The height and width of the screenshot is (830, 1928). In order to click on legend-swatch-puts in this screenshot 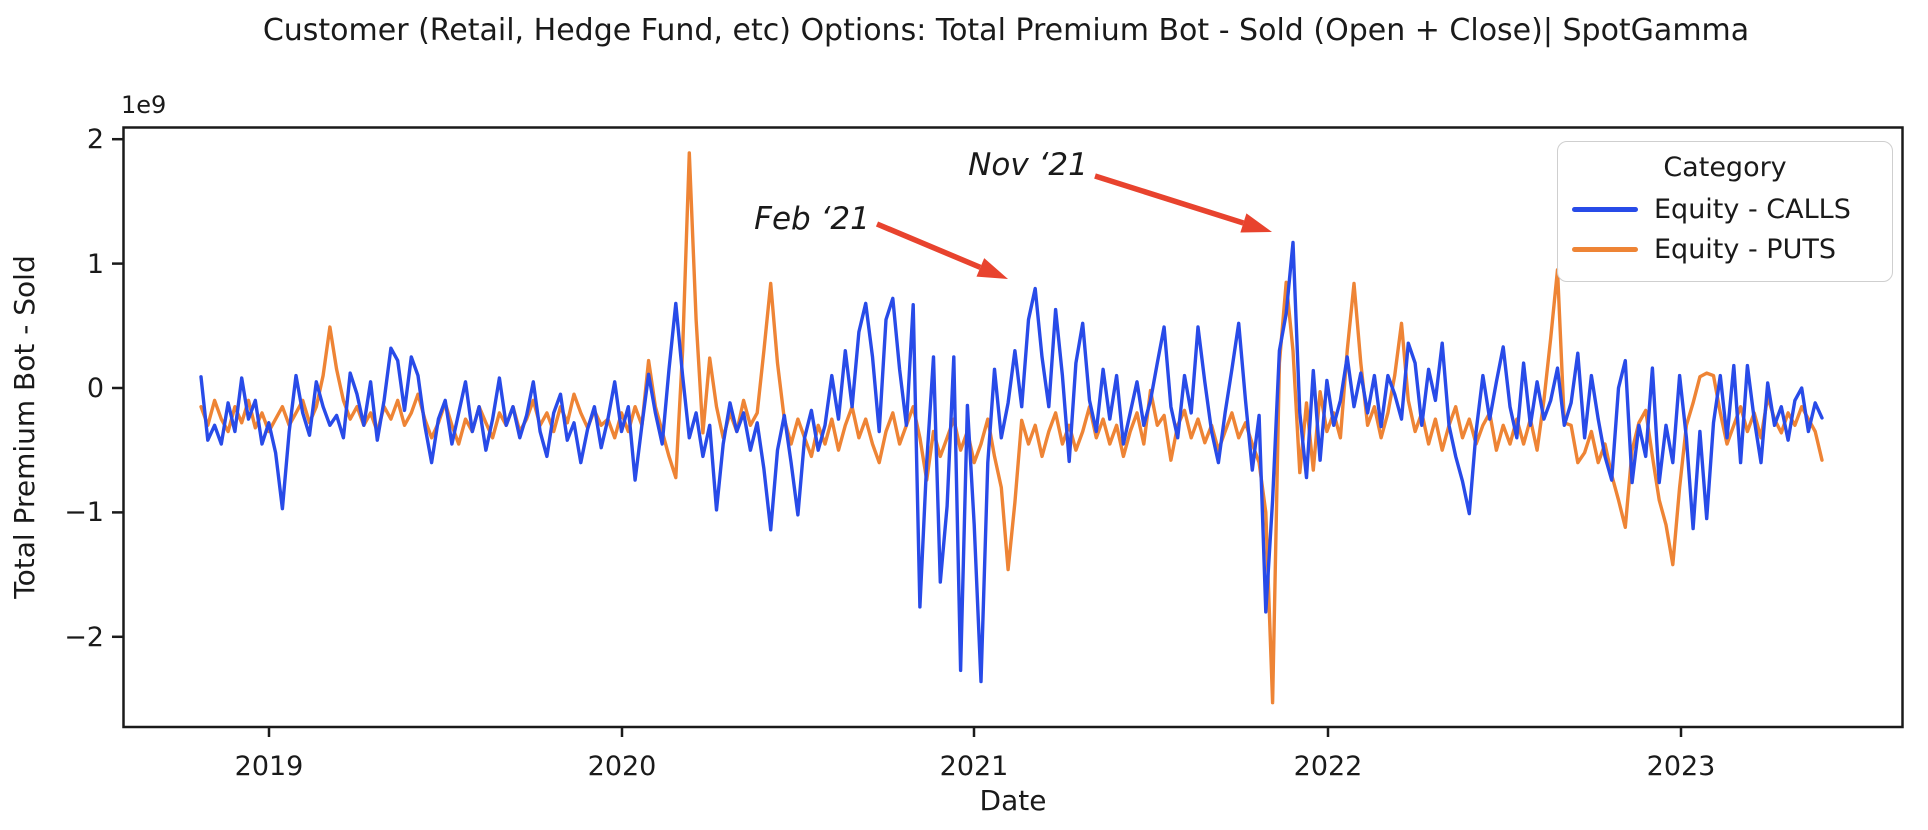, I will do `click(1605, 249)`.